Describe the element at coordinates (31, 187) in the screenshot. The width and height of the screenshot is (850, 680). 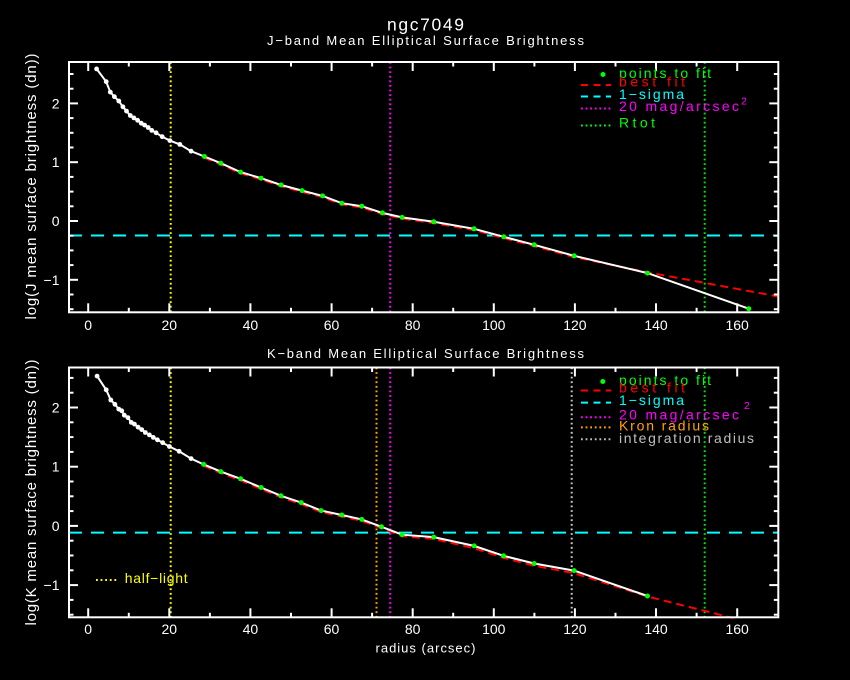
I see `svg-text:log(J mean surface brightness: log(J mean surface brightness (dn))` at that location.